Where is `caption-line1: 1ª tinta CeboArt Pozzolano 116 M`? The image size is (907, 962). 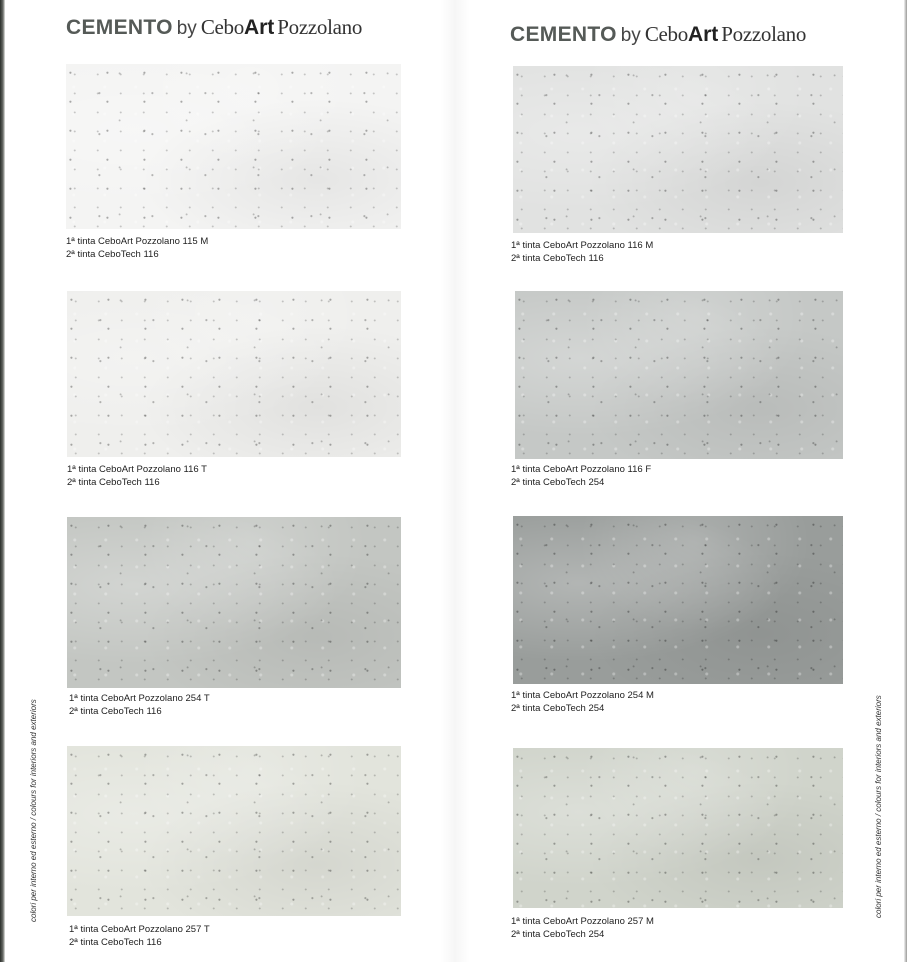 caption-line1: 1ª tinta CeboArt Pozzolano 116 M is located at coordinates (582, 245).